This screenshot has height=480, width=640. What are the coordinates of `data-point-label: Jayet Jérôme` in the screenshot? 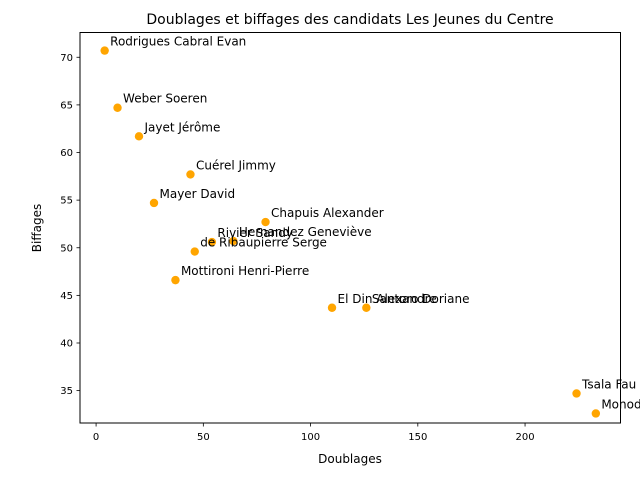 It's located at (181, 127).